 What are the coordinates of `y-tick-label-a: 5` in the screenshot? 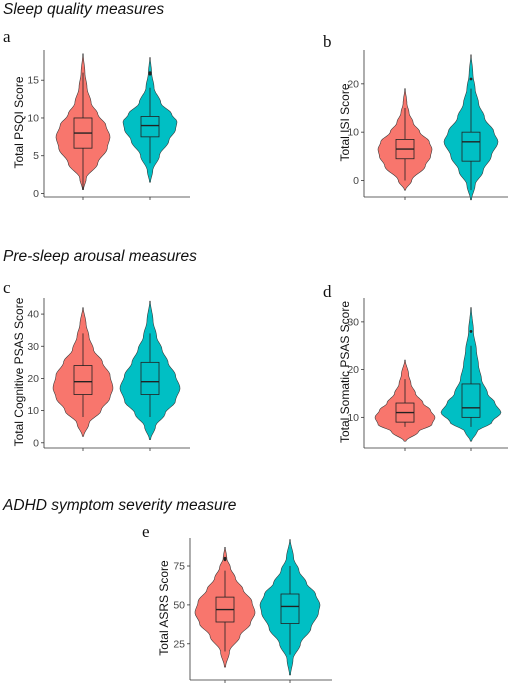 It's located at (36, 156).